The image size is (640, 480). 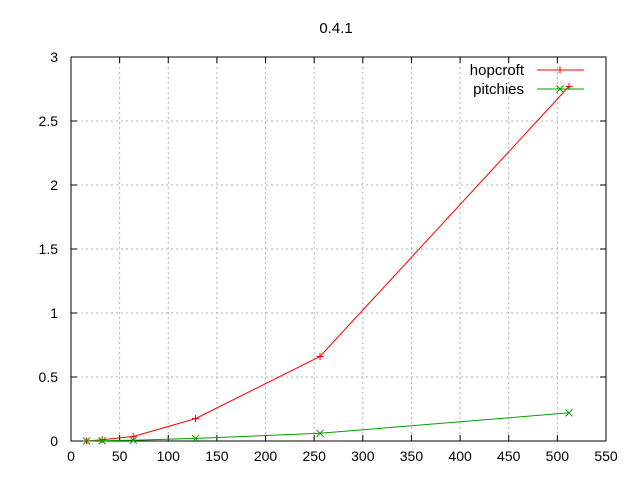 What do you see at coordinates (54, 57) in the screenshot?
I see `y-tick-label: 3` at bounding box center [54, 57].